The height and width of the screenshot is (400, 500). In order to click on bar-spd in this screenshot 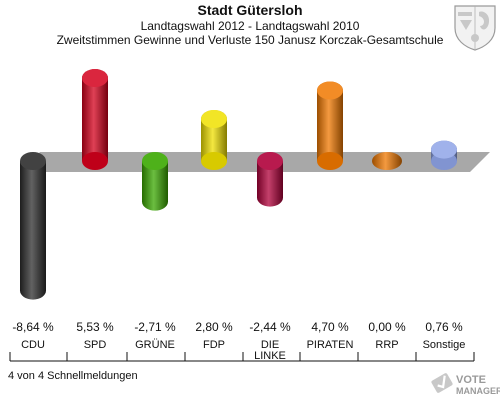, I will do `click(95, 119)`.